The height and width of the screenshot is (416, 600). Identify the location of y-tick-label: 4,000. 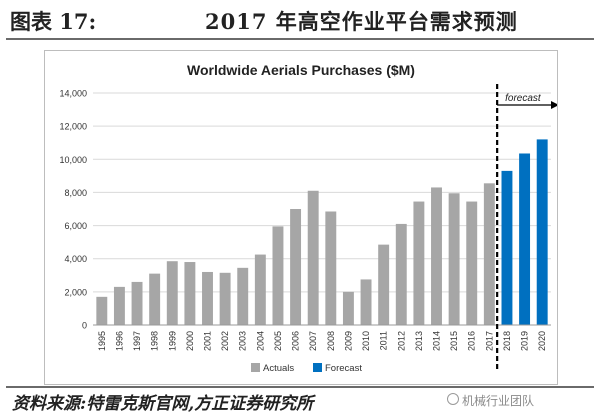
(75, 259).